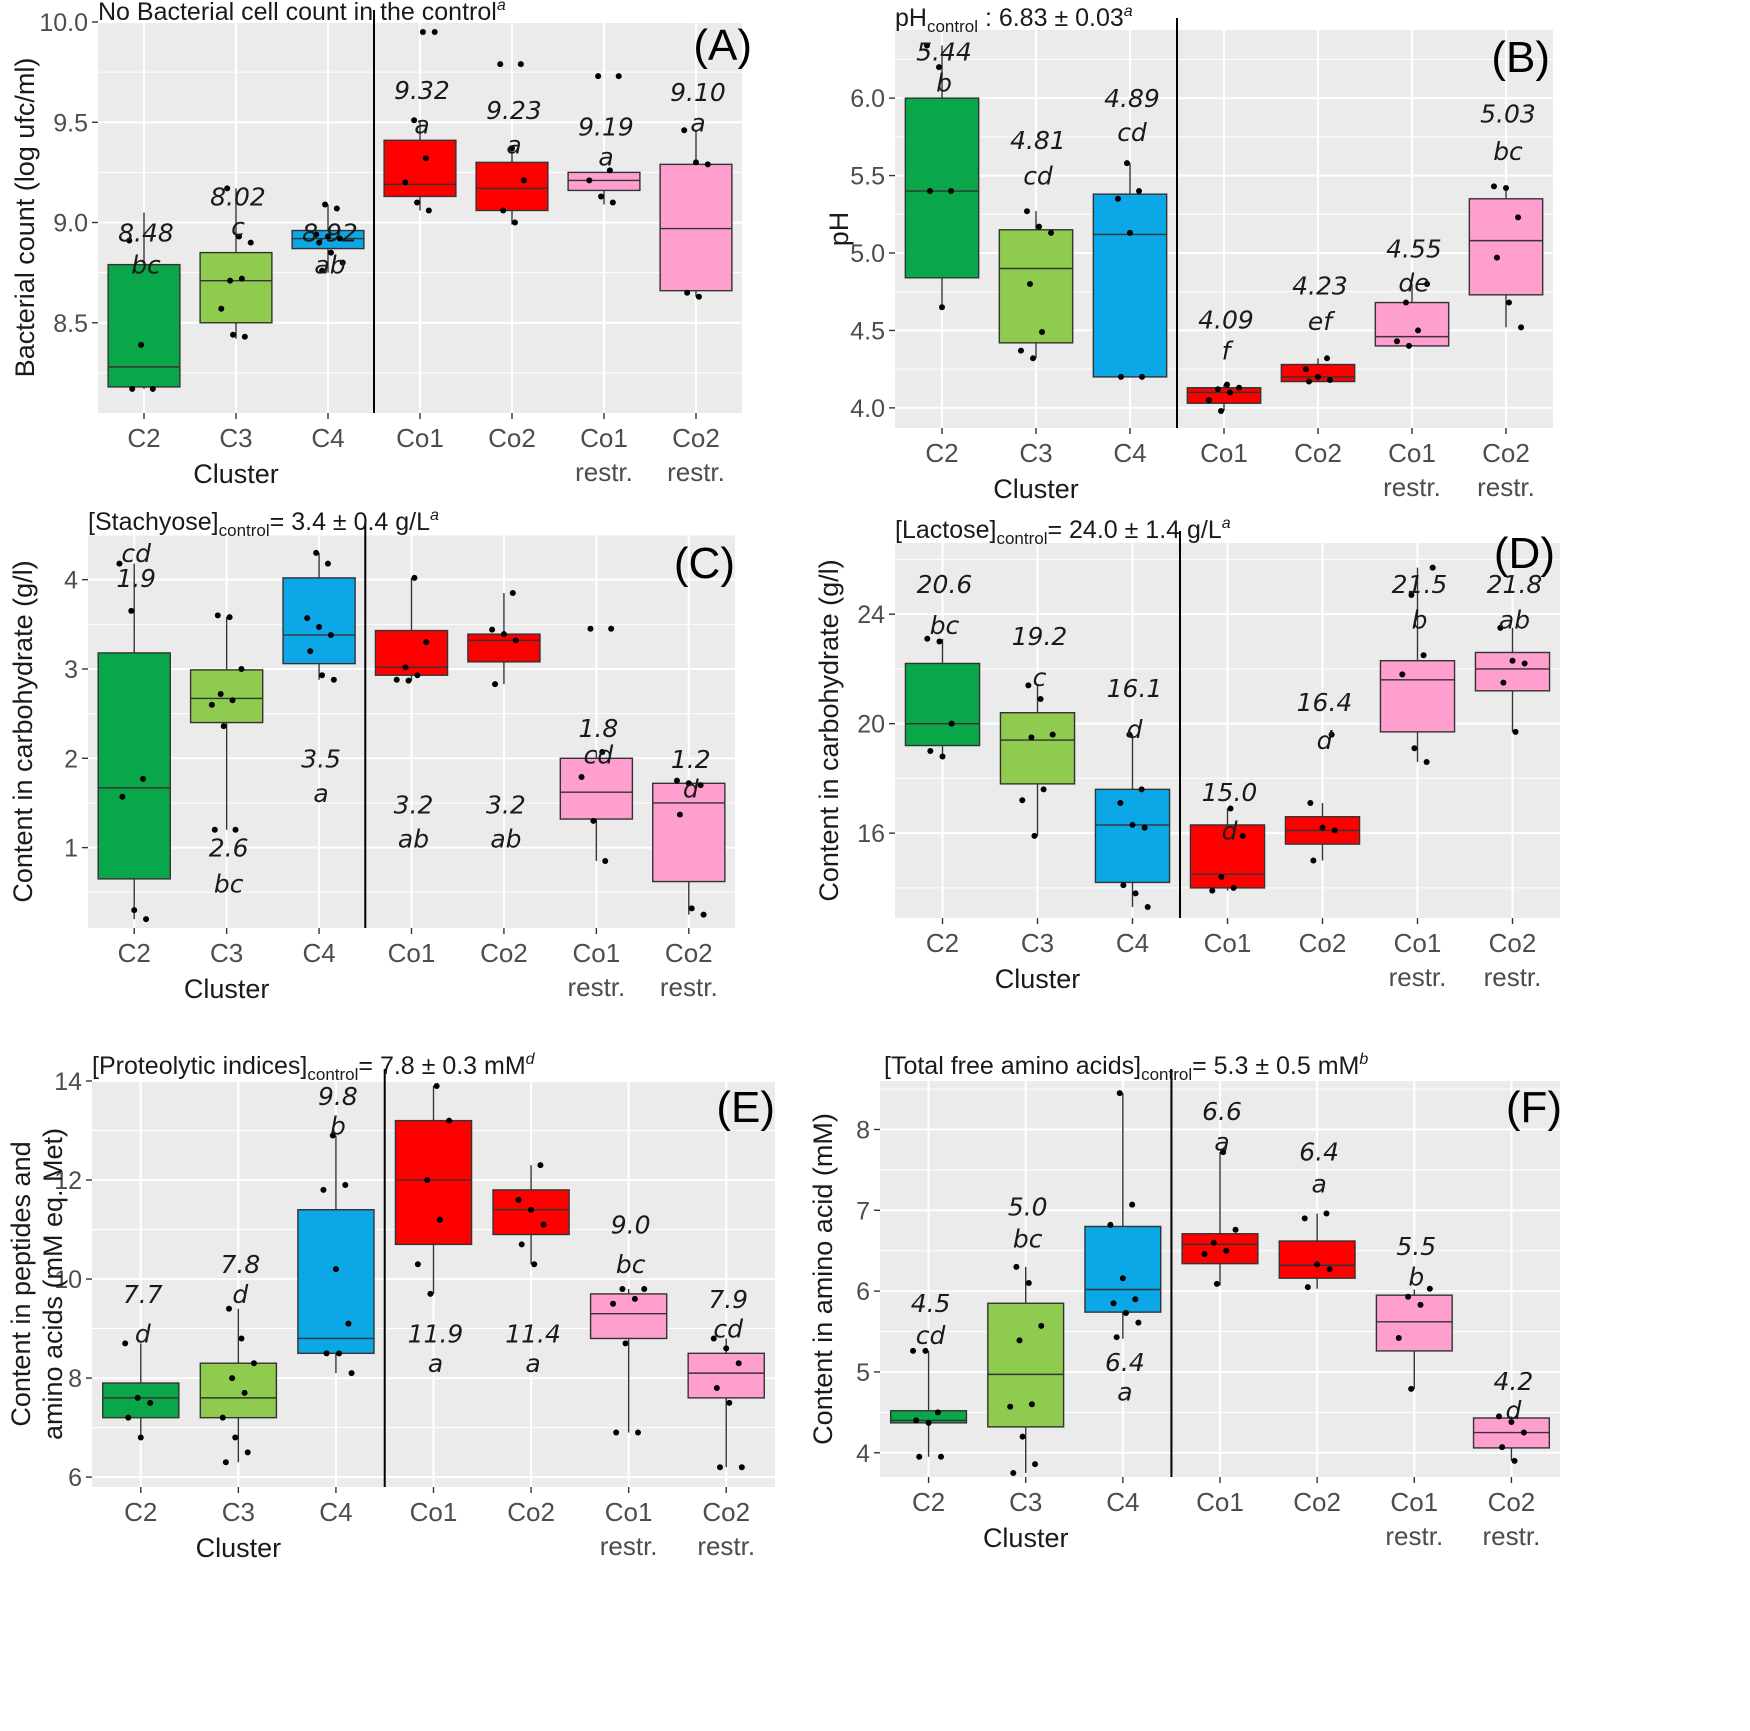  What do you see at coordinates (302, 13) in the screenshot?
I see `panel-title: No Bacterial cell count in the controla` at bounding box center [302, 13].